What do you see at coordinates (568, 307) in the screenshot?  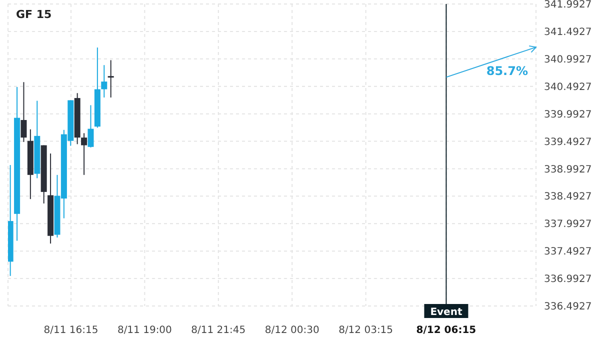 I see `y-tick-label: 336.4927` at bounding box center [568, 307].